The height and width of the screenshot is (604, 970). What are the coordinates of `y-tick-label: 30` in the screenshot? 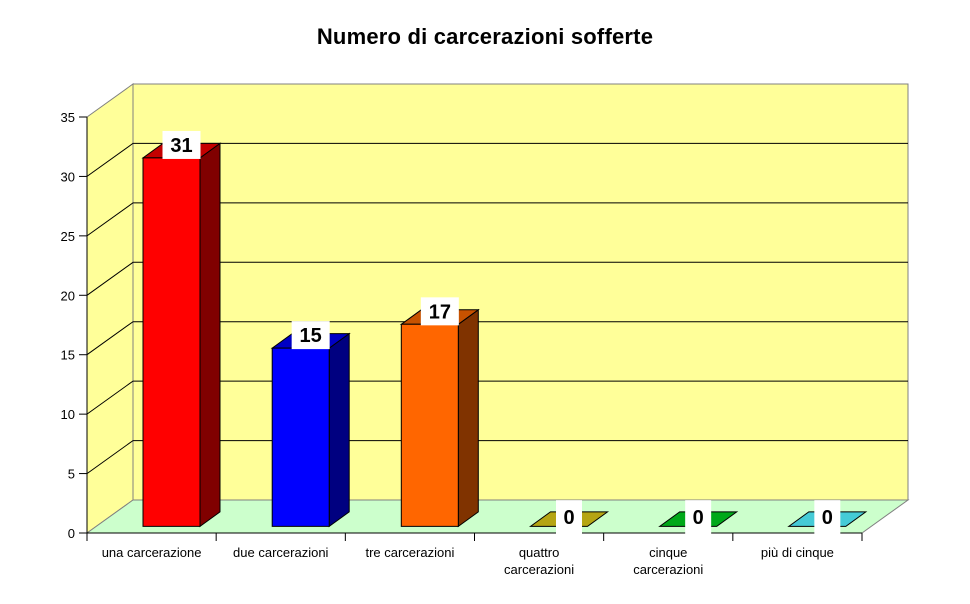 It's located at (68, 176).